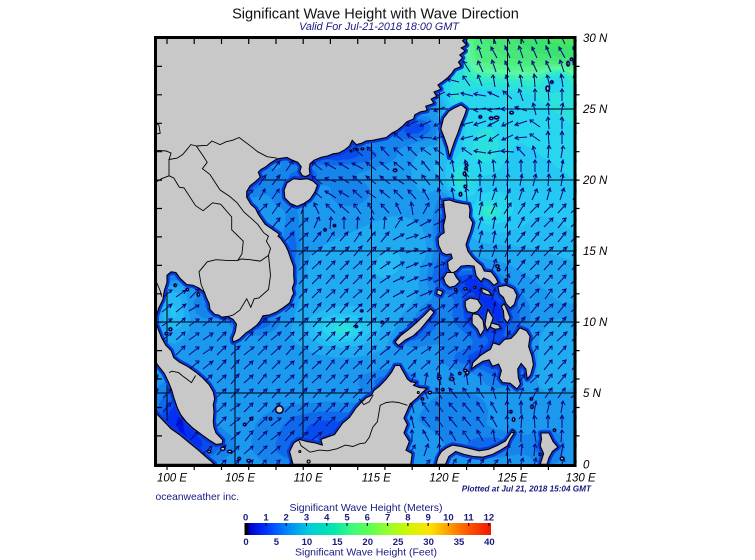 The image size is (755, 560). Describe the element at coordinates (327, 518) in the screenshot. I see `svg-text: 4` at that location.